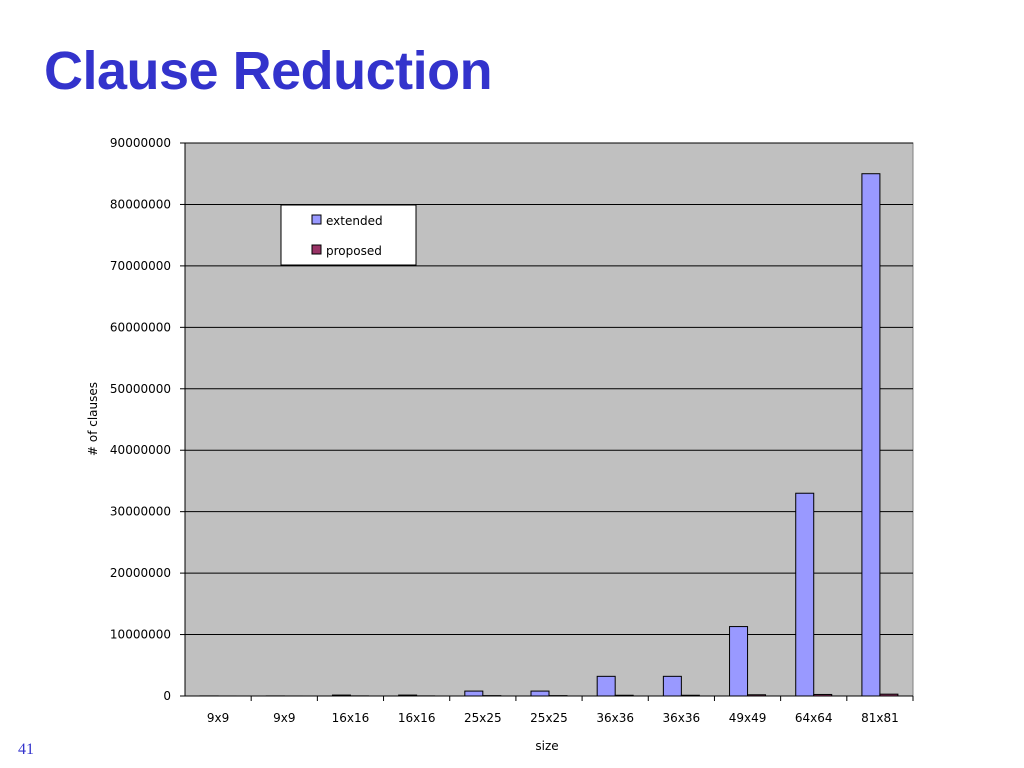 This screenshot has height=768, width=1024. Describe the element at coordinates (140, 143) in the screenshot. I see `y-tick-label: 90000000` at that location.